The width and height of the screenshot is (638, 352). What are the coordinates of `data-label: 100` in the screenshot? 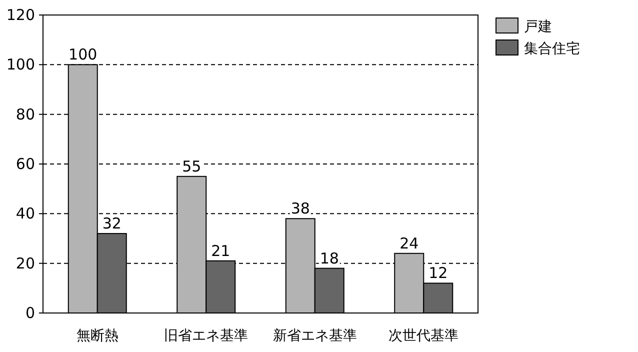 It's located at (83, 55).